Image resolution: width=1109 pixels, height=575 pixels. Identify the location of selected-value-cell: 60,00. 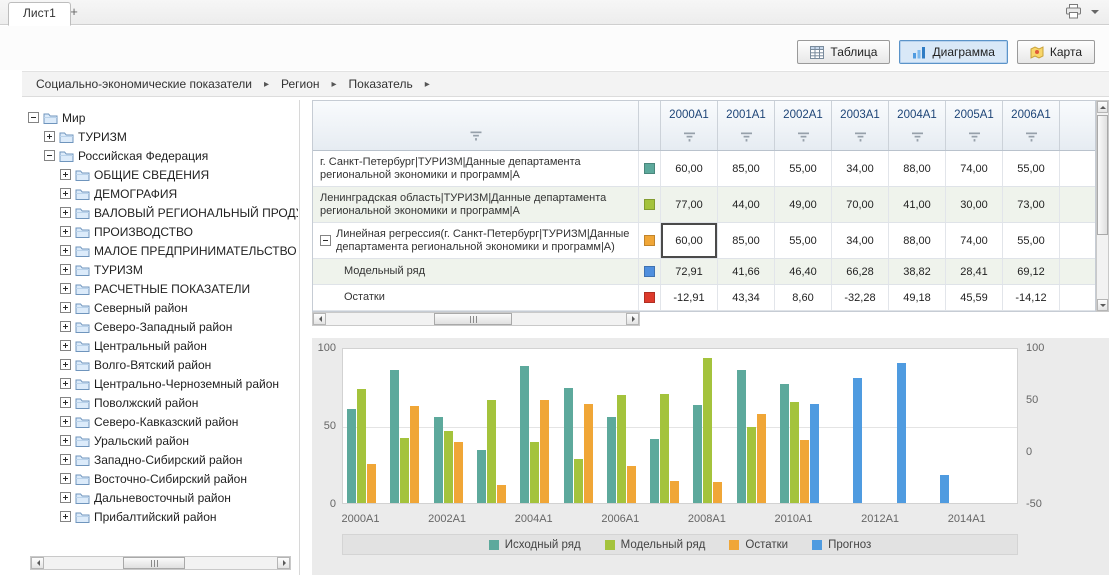
(689, 240).